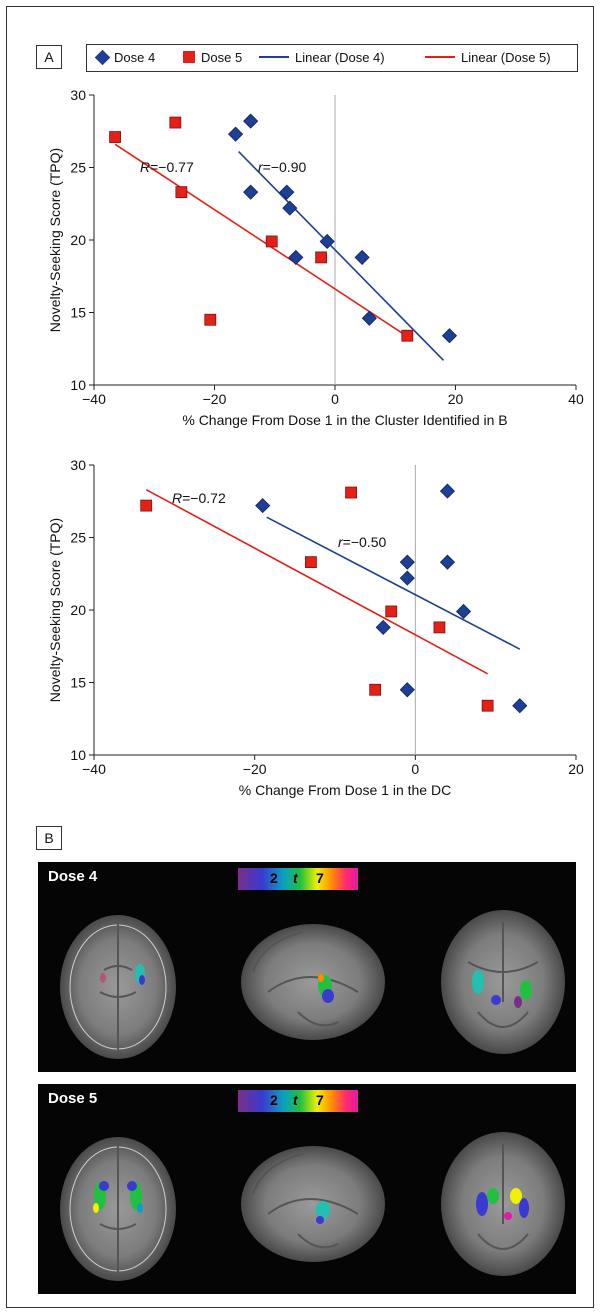 The width and height of the screenshot is (602, 1313). Describe the element at coordinates (135, 57) in the screenshot. I see `legend-dose4-label: Dose 4` at that location.